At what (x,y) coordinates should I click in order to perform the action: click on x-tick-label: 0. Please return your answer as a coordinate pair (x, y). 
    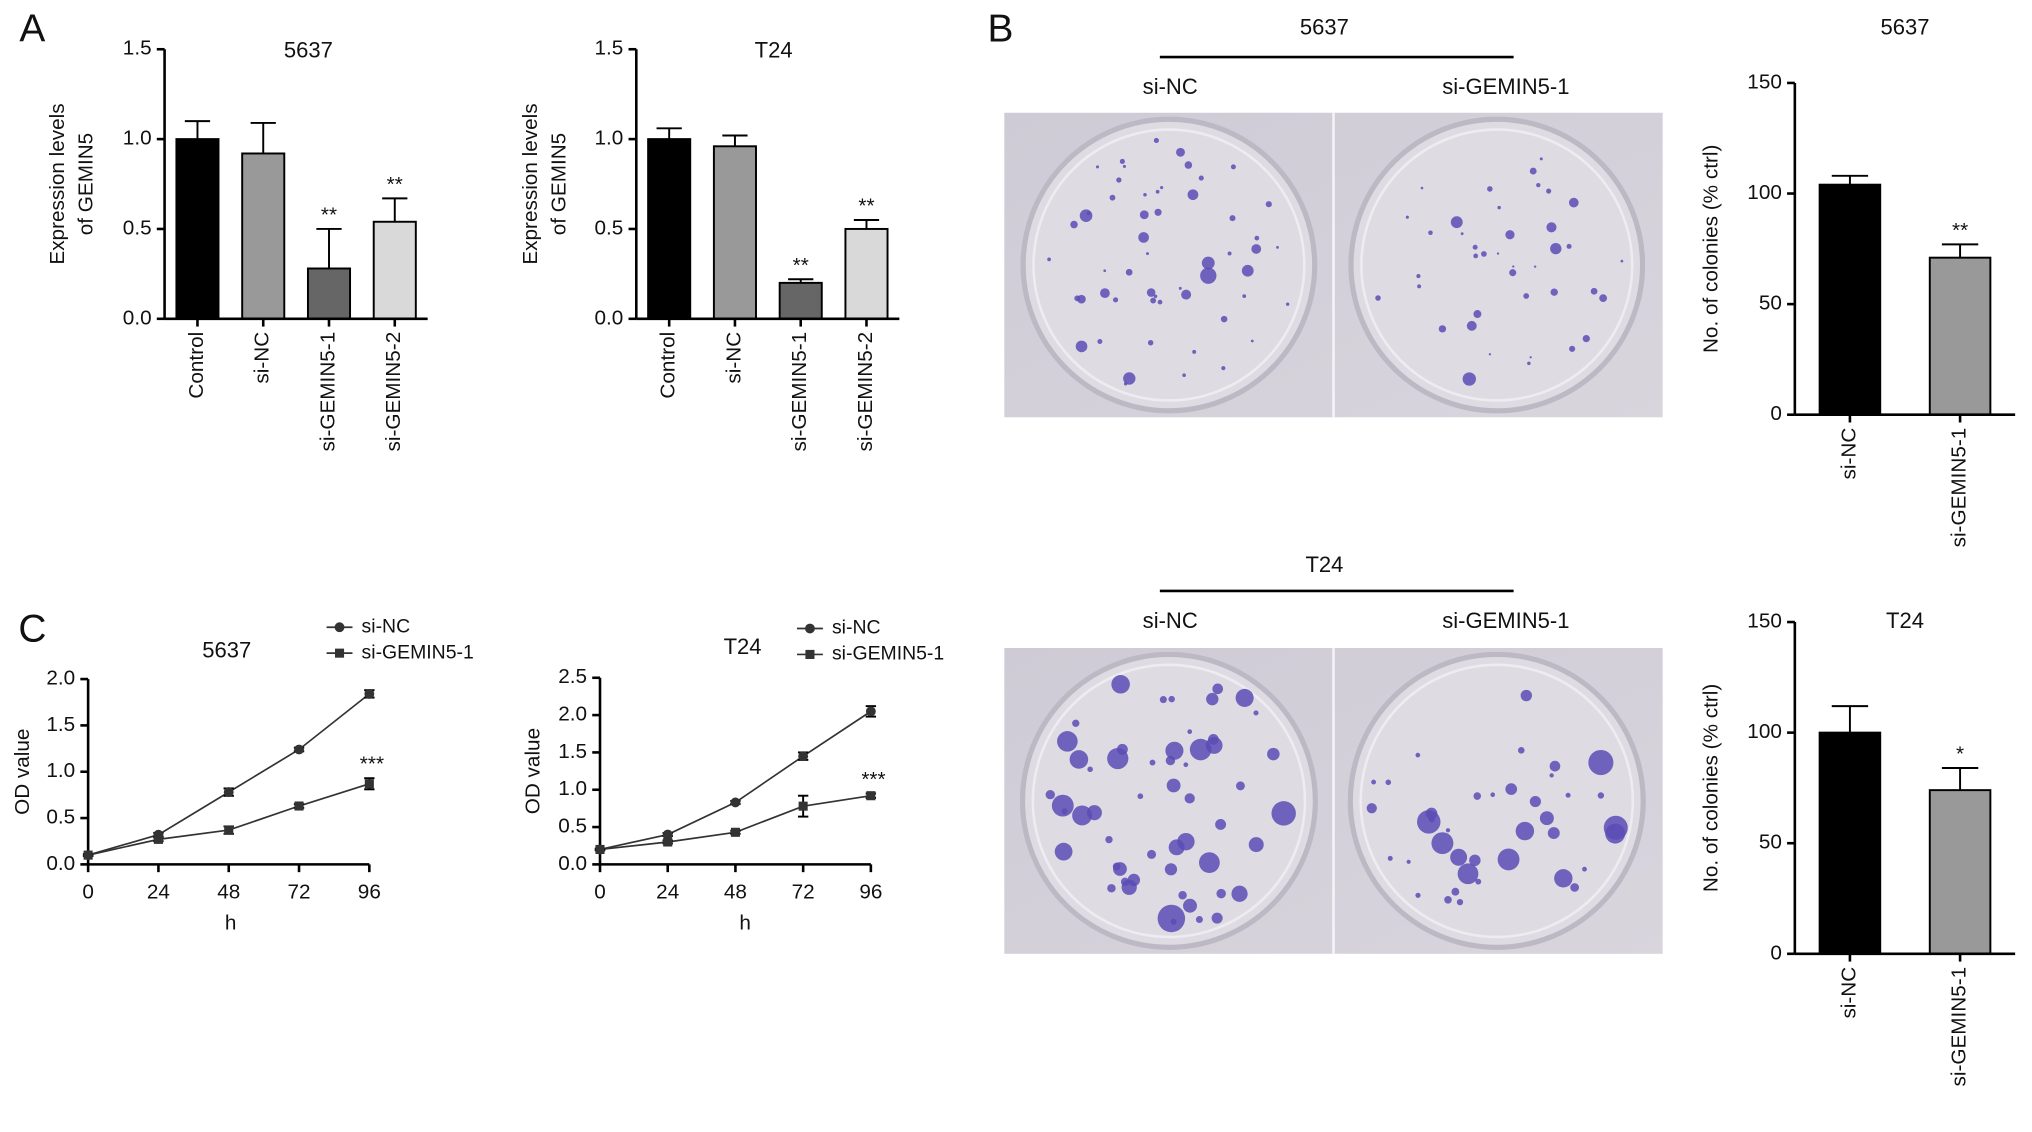
    Looking at the image, I should click on (600, 891).